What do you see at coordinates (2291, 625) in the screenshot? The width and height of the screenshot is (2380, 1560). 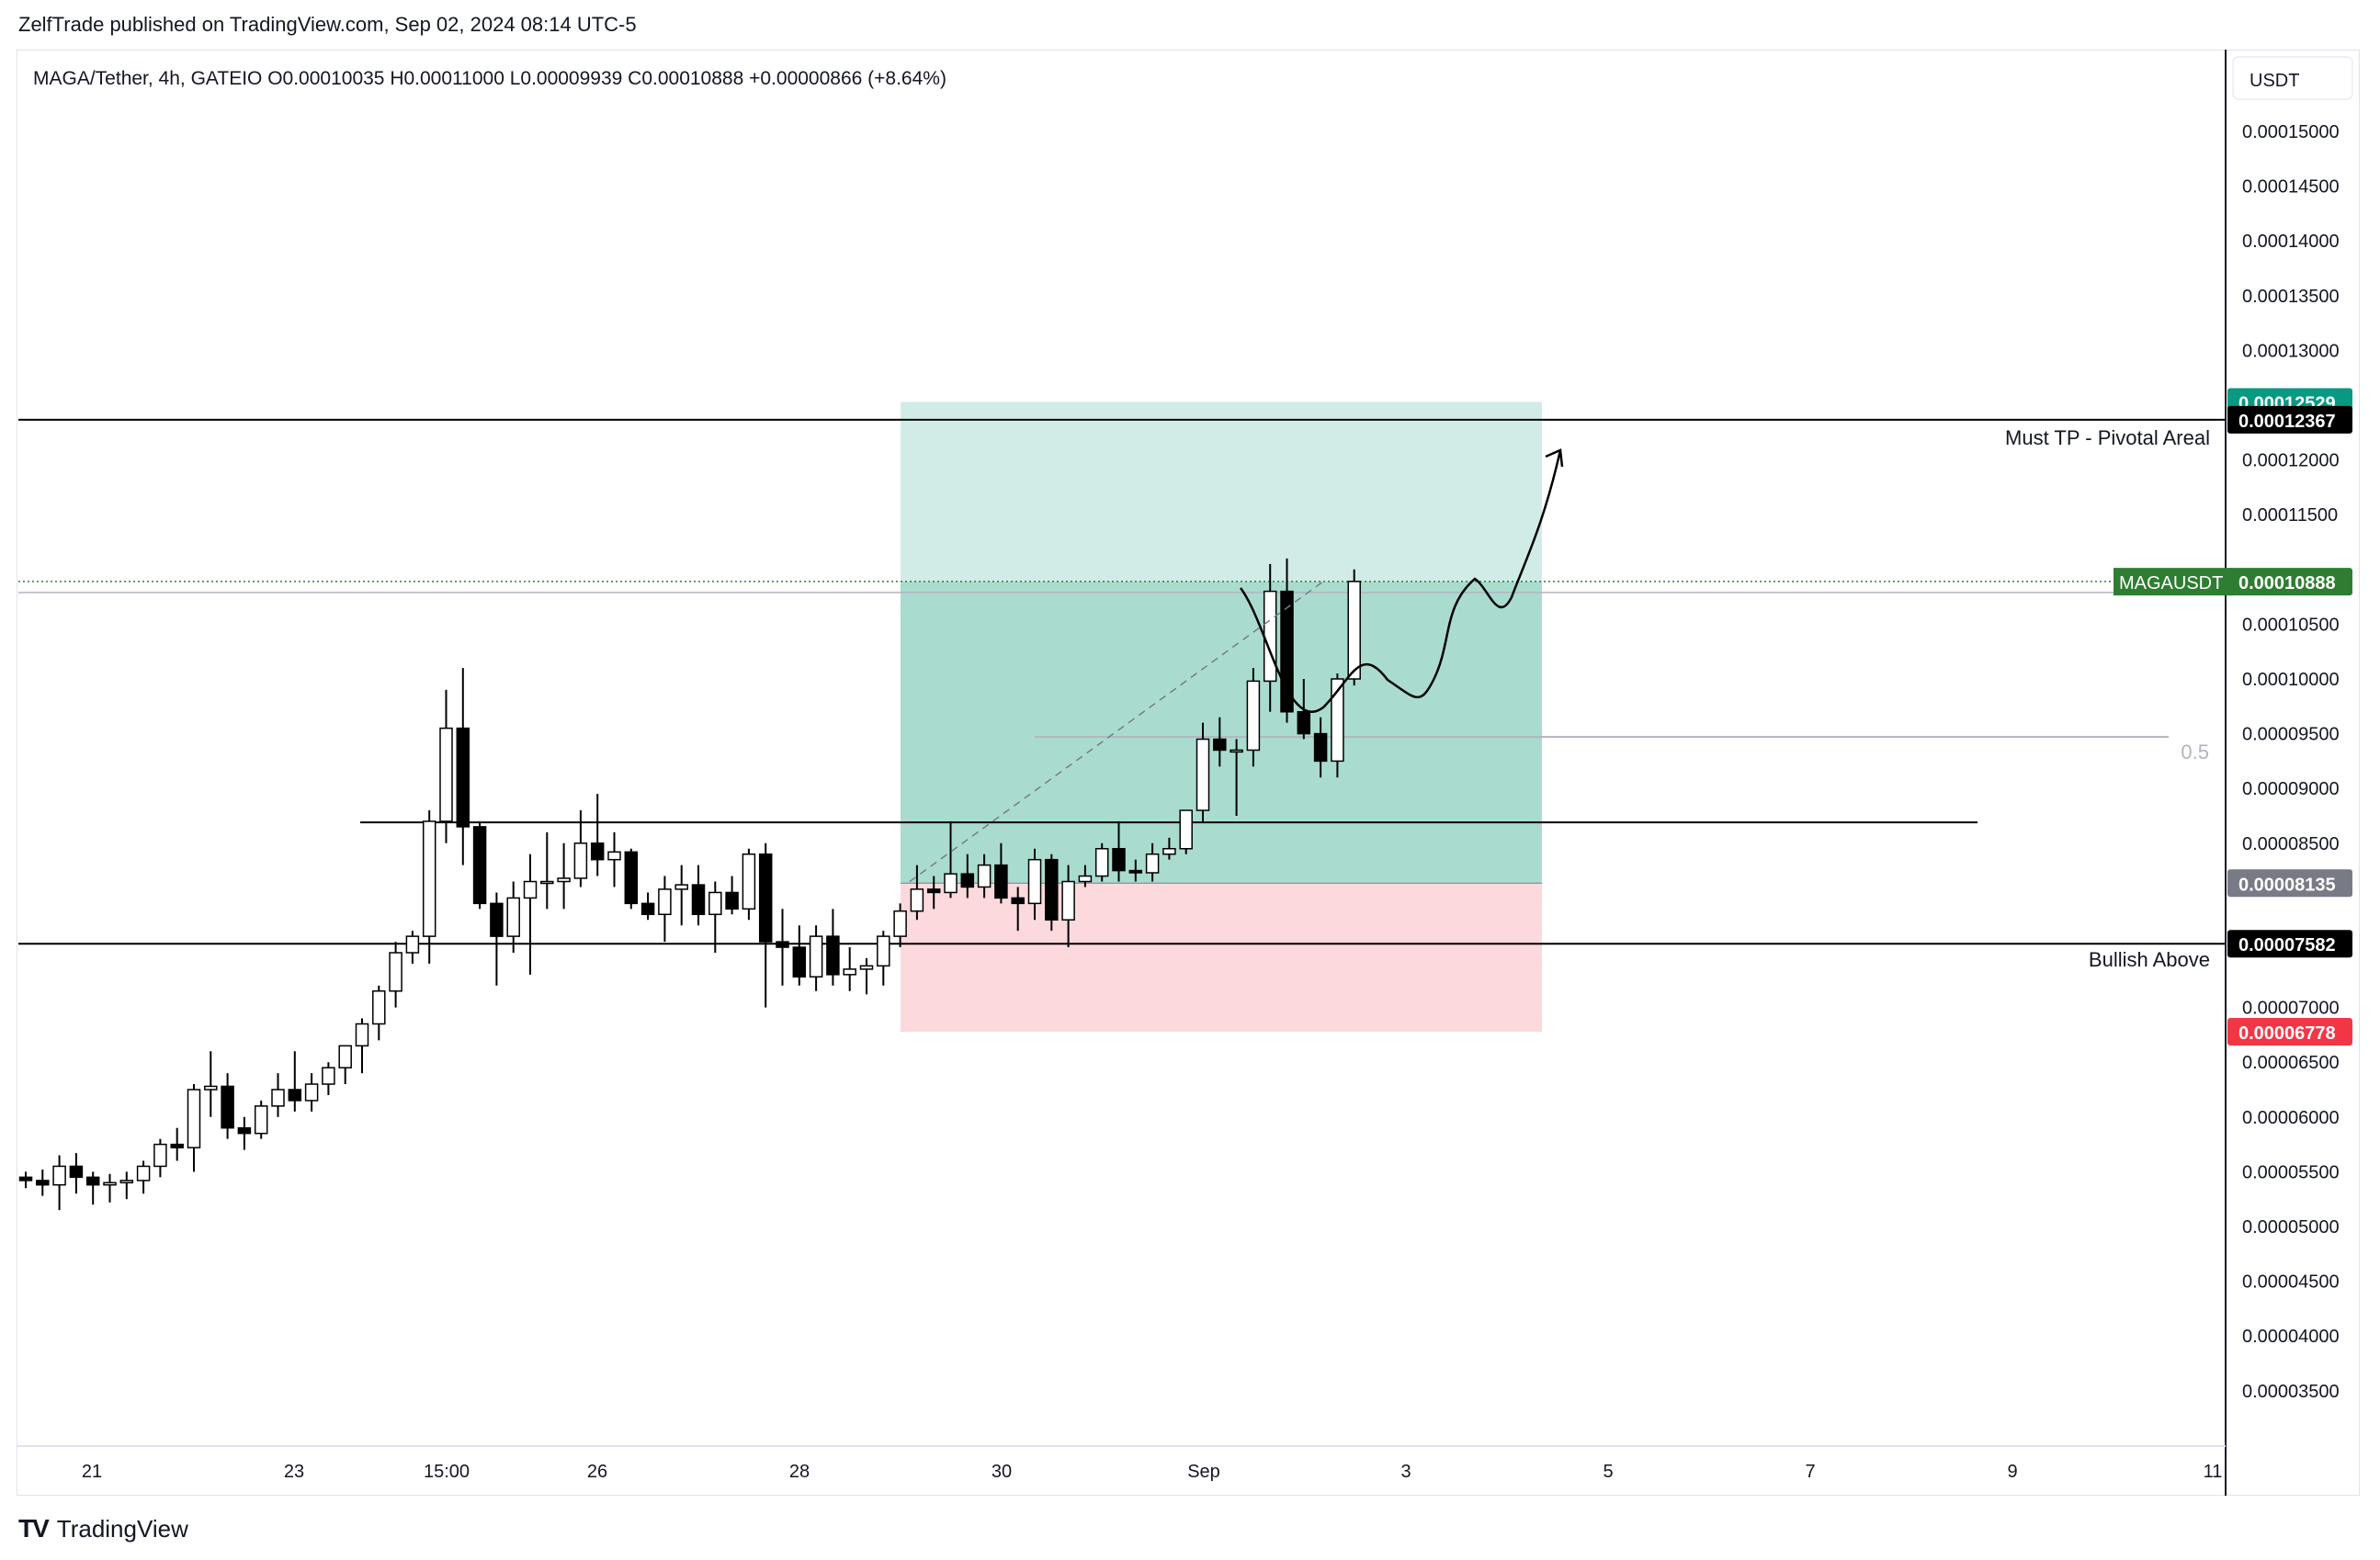 I see `price-tick-label: 0.00010500` at bounding box center [2291, 625].